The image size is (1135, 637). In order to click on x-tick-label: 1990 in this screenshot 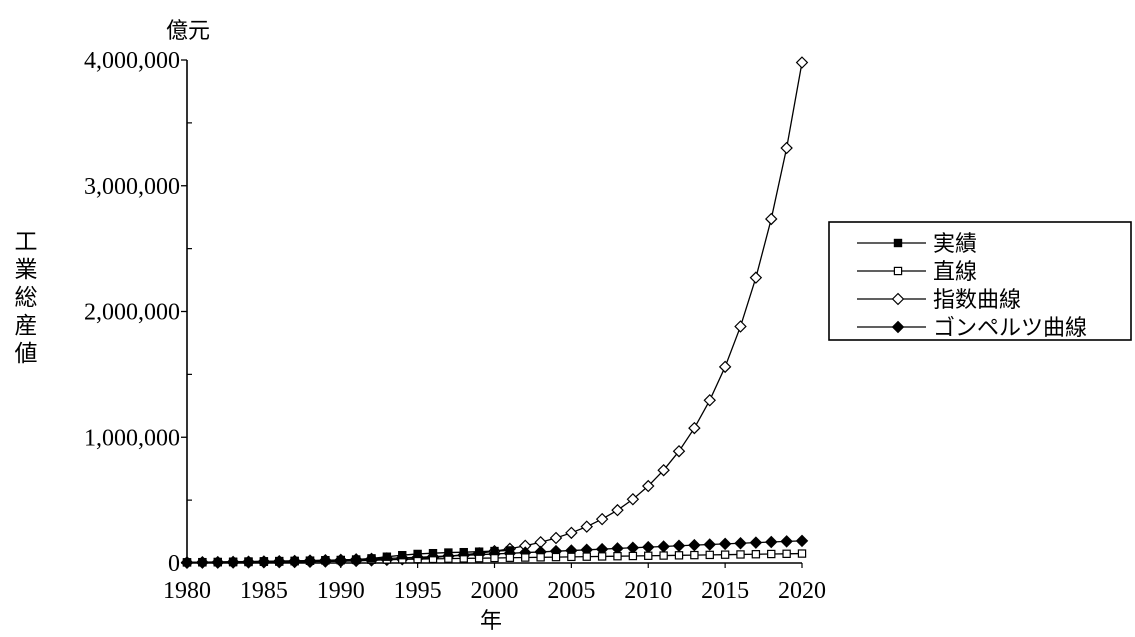, I will do `click(341, 591)`.